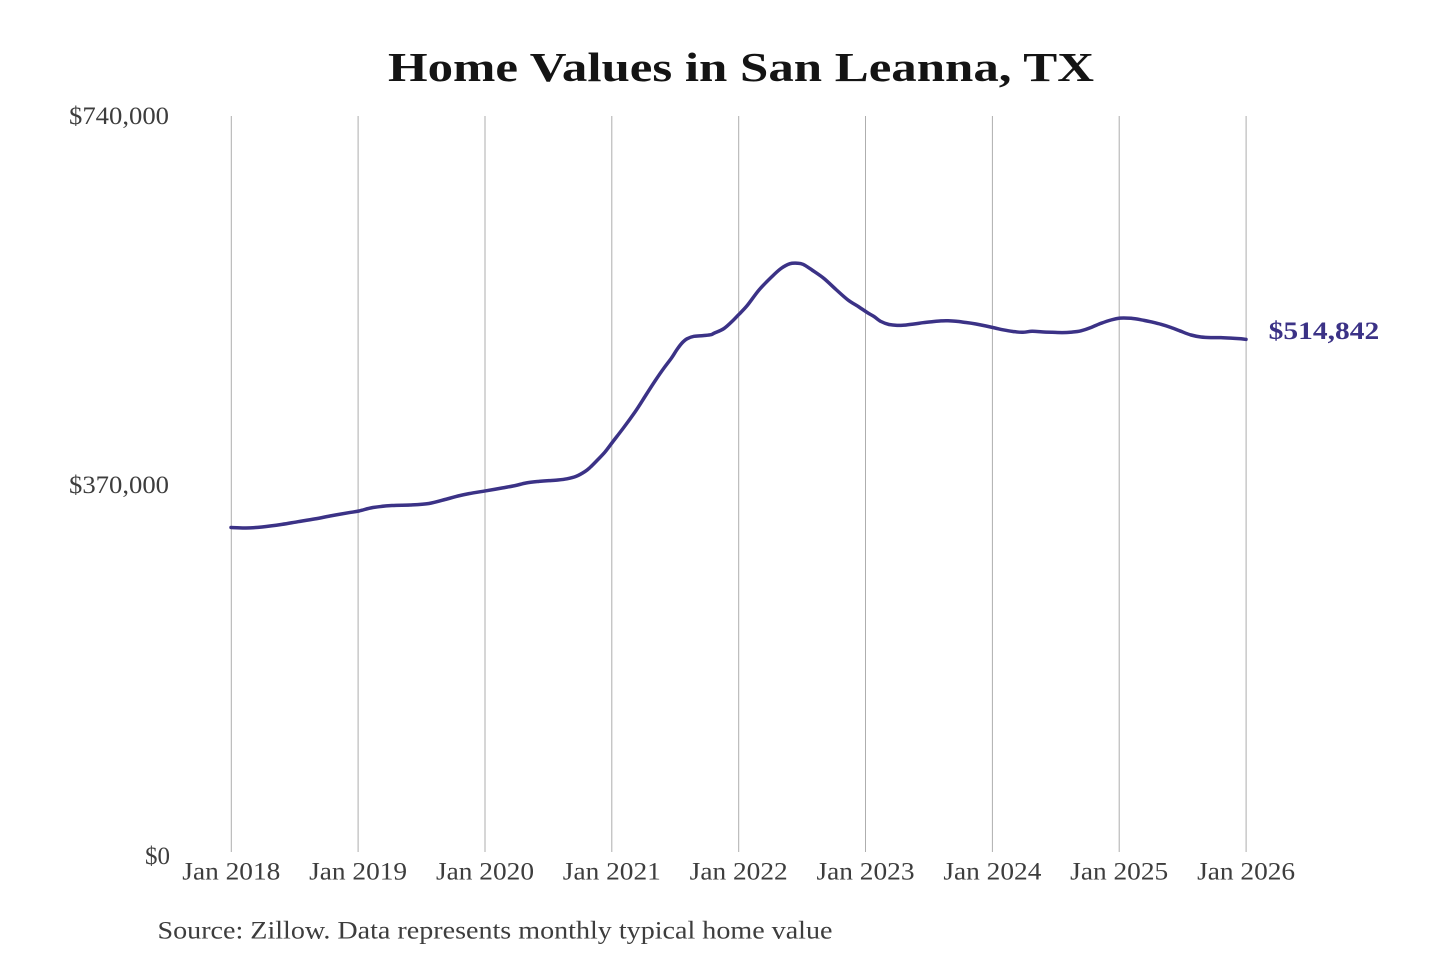 This screenshot has height=960, width=1440. Describe the element at coordinates (992, 872) in the screenshot. I see `svg-text: Jan 2024` at that location.